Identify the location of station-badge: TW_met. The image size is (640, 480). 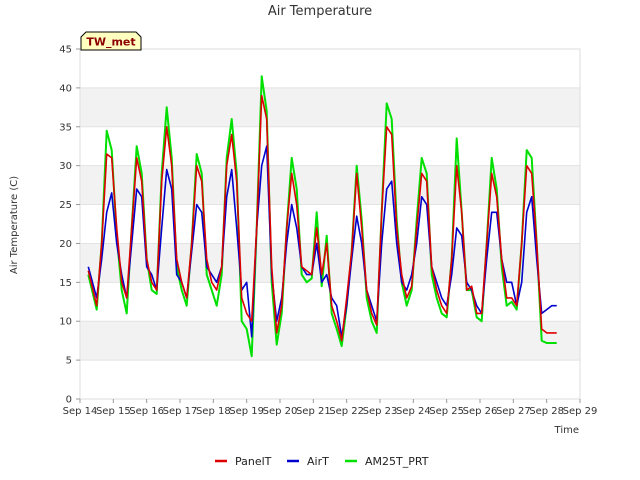
(111, 41).